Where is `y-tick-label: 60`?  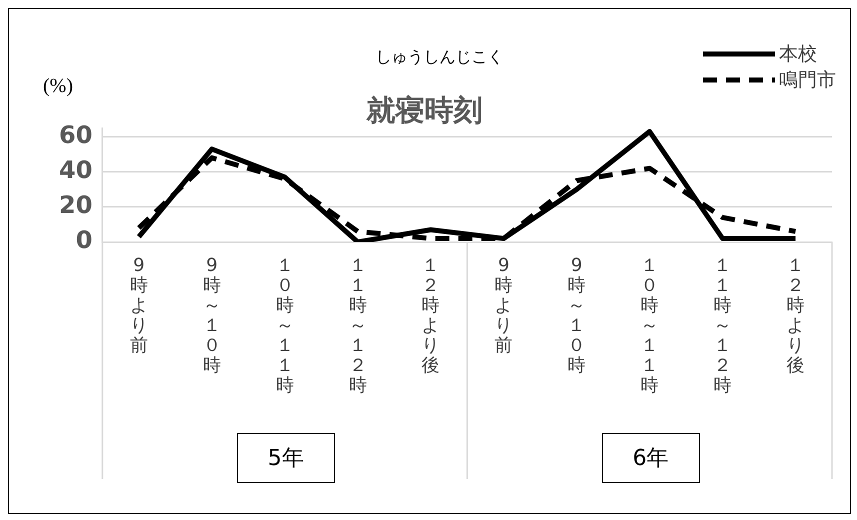
y-tick-label: 60 is located at coordinates (75, 135).